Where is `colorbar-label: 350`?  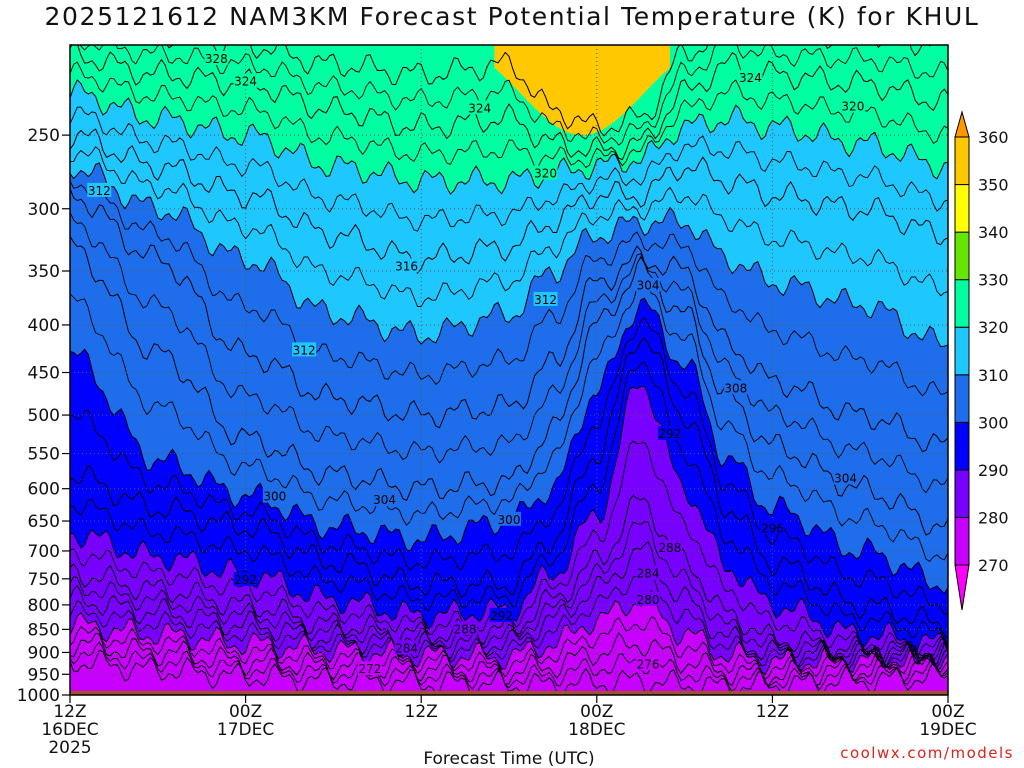 colorbar-label: 350 is located at coordinates (993, 185).